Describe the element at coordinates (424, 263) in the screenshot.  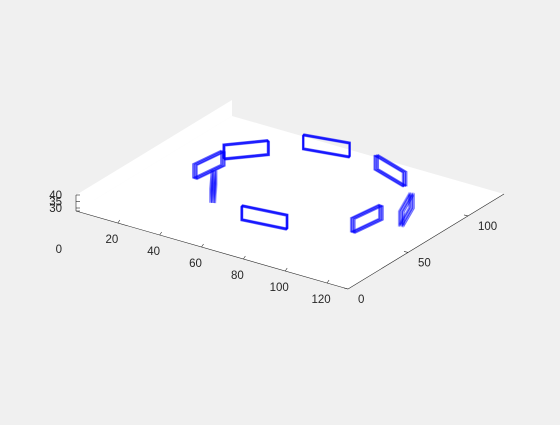
I see `y-tick-label: 50` at that location.